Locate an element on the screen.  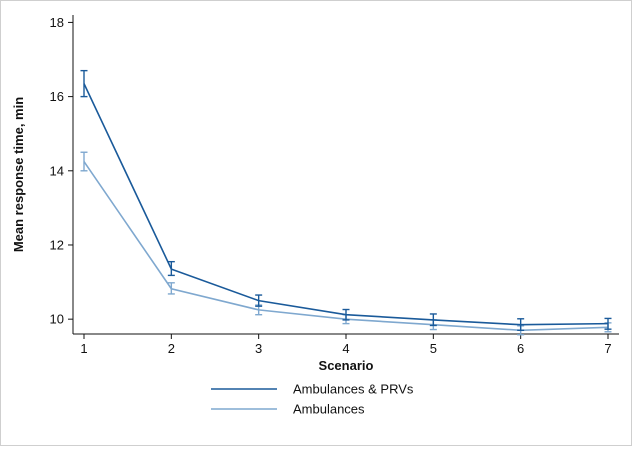
y-tick-label: 16 is located at coordinates (57, 96).